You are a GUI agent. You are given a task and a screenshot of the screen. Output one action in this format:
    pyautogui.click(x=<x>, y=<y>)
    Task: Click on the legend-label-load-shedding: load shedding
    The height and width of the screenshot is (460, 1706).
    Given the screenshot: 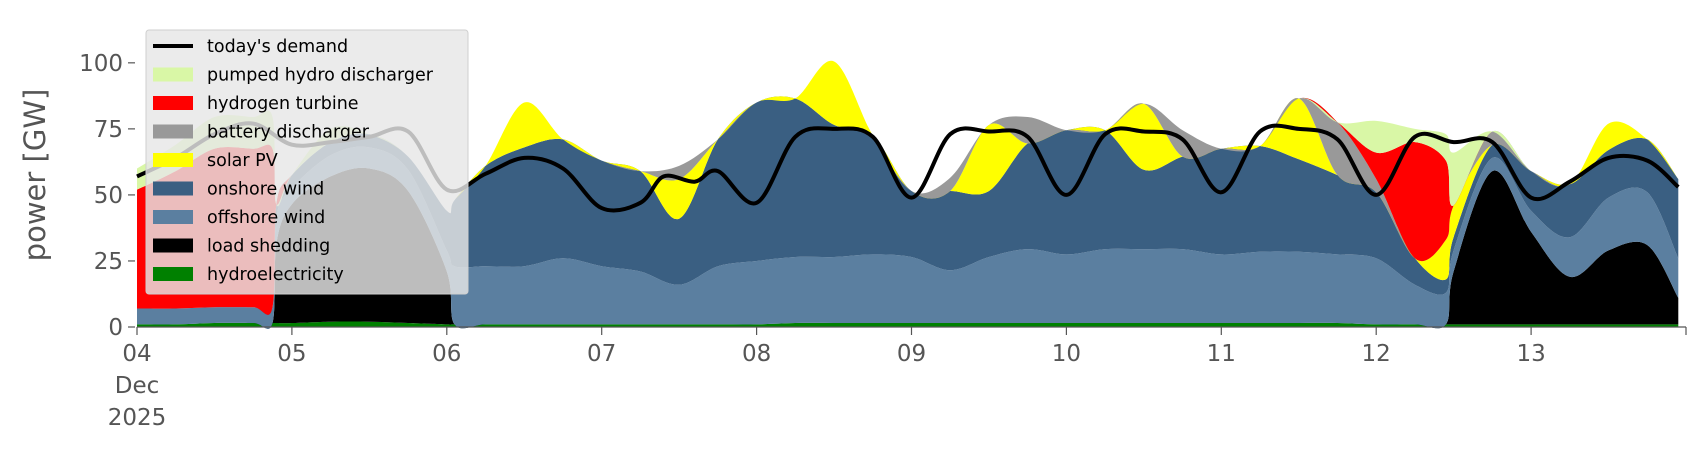 What is the action you would take?
    pyautogui.click(x=268, y=247)
    